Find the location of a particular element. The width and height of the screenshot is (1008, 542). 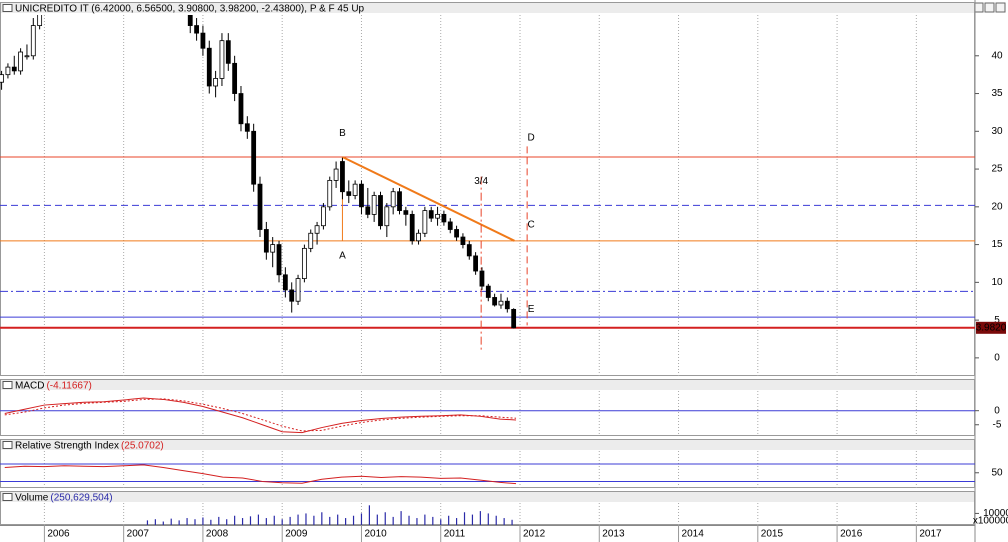

y-tick-label: 40 is located at coordinates (997, 55).